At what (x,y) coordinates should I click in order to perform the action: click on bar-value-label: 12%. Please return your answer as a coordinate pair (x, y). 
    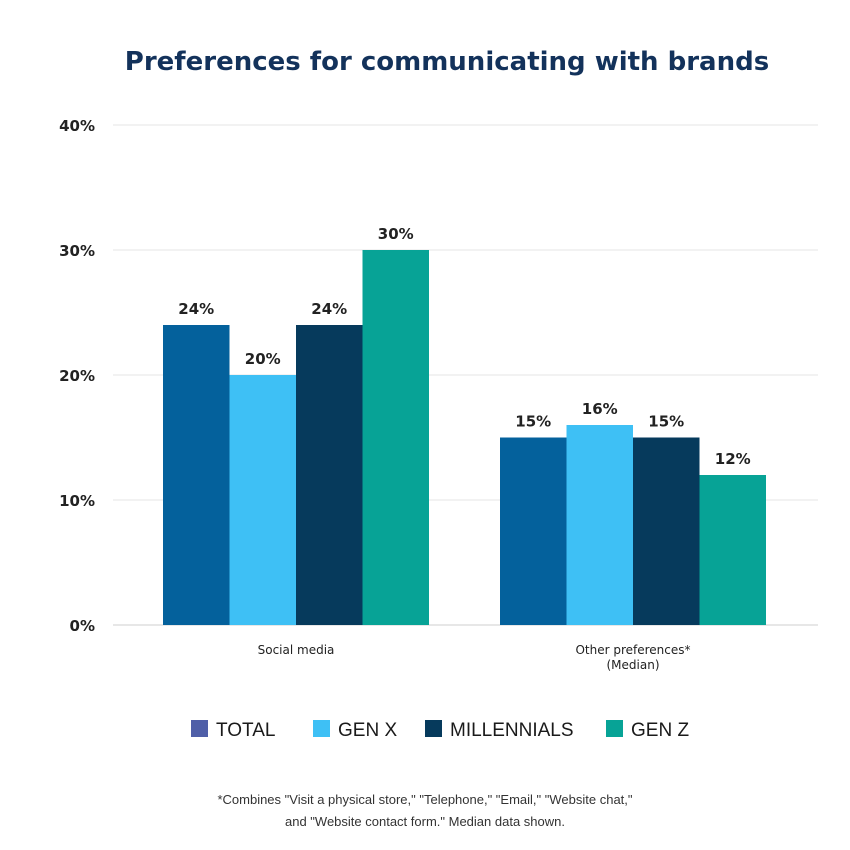
    Looking at the image, I should click on (733, 459).